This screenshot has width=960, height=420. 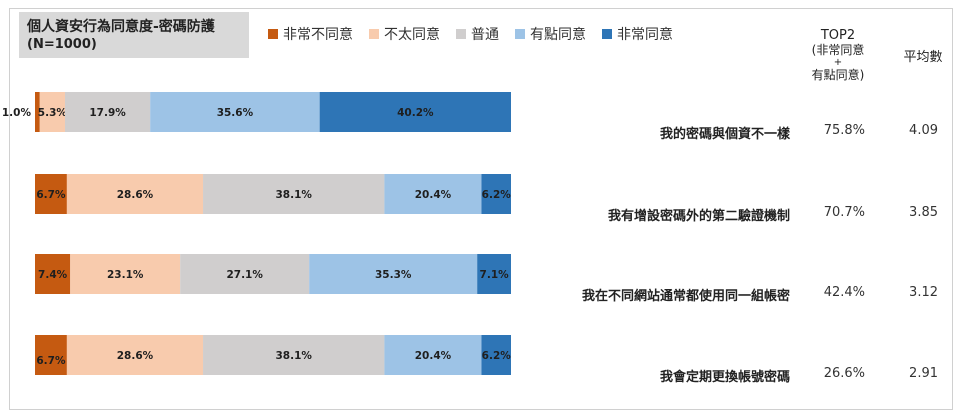 What do you see at coordinates (645, 35) in the screenshot?
I see `legend-label: 非常同意` at bounding box center [645, 35].